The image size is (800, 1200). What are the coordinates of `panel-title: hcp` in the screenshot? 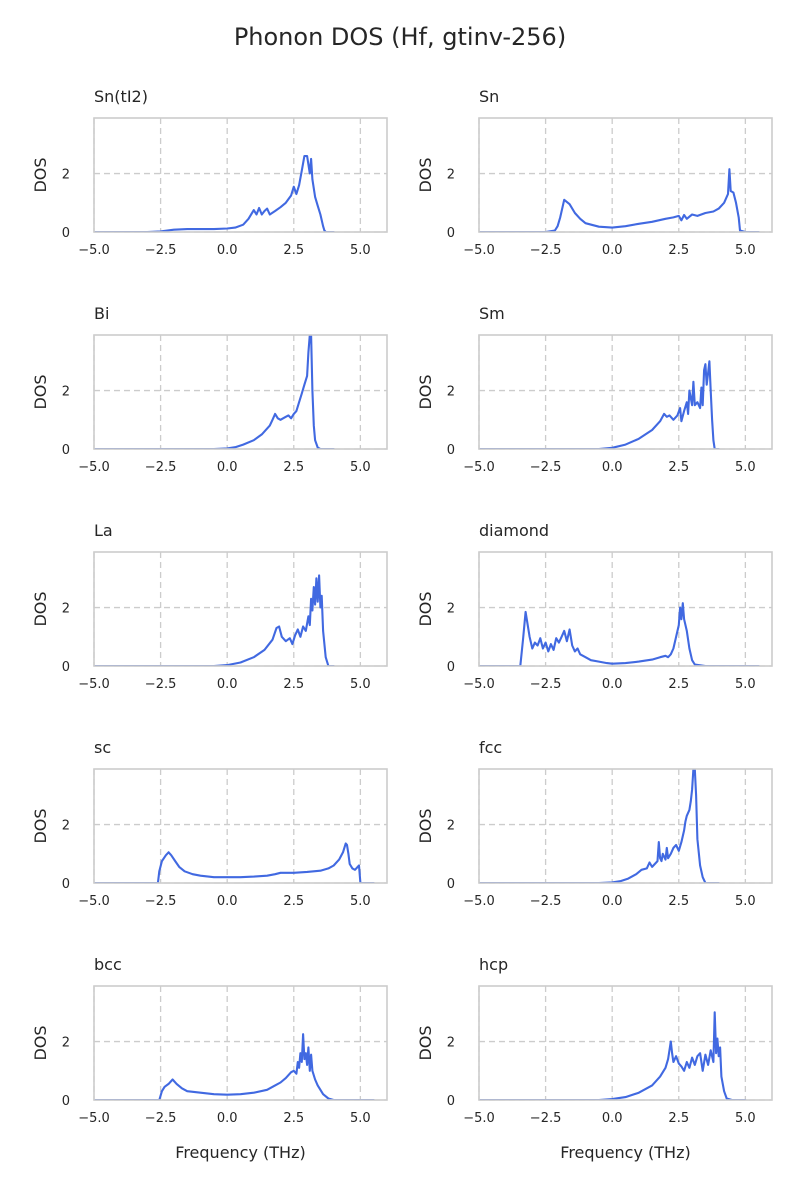 It's located at (493, 964).